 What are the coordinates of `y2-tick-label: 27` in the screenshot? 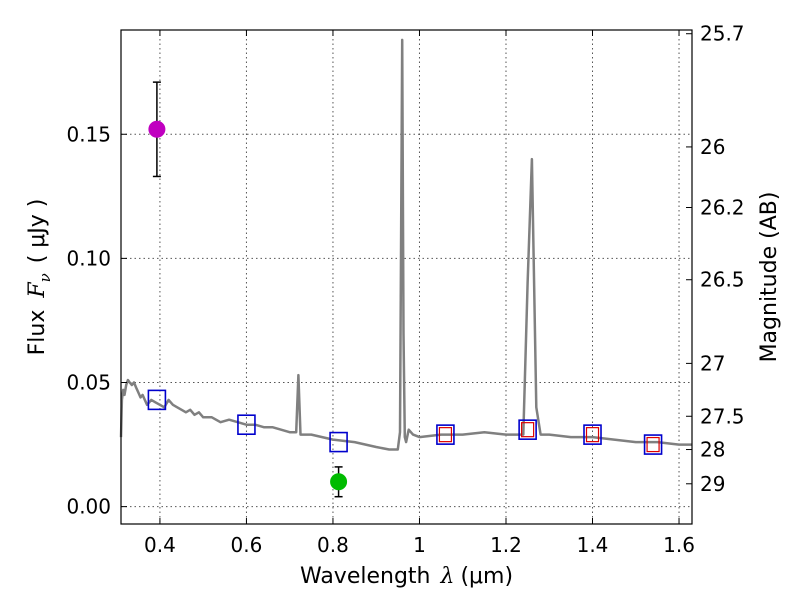 It's located at (712, 363).